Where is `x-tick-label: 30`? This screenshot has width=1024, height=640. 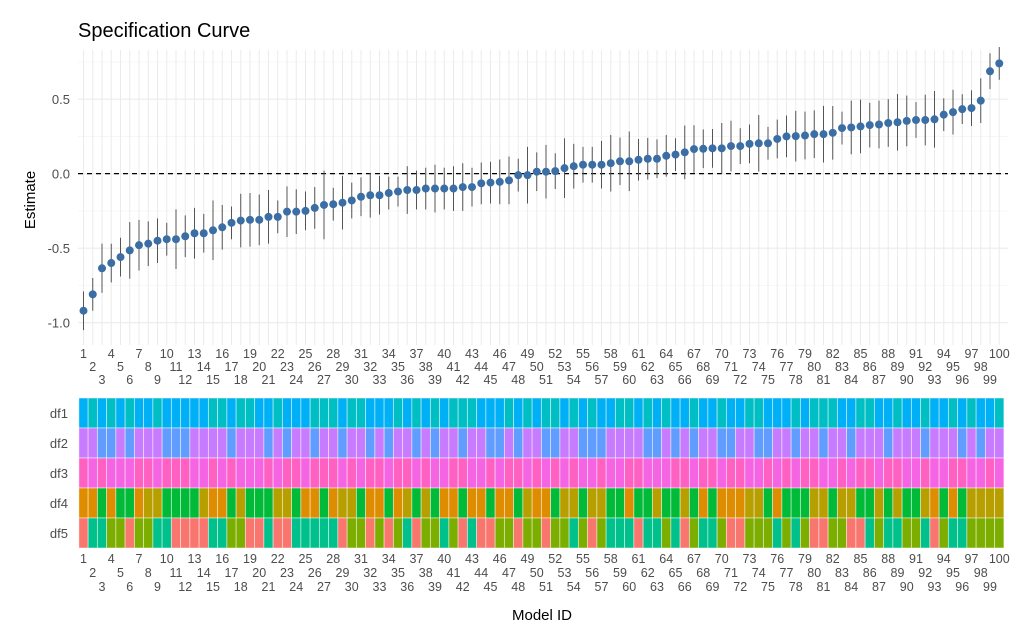 x-tick-label: 30 is located at coordinates (352, 380).